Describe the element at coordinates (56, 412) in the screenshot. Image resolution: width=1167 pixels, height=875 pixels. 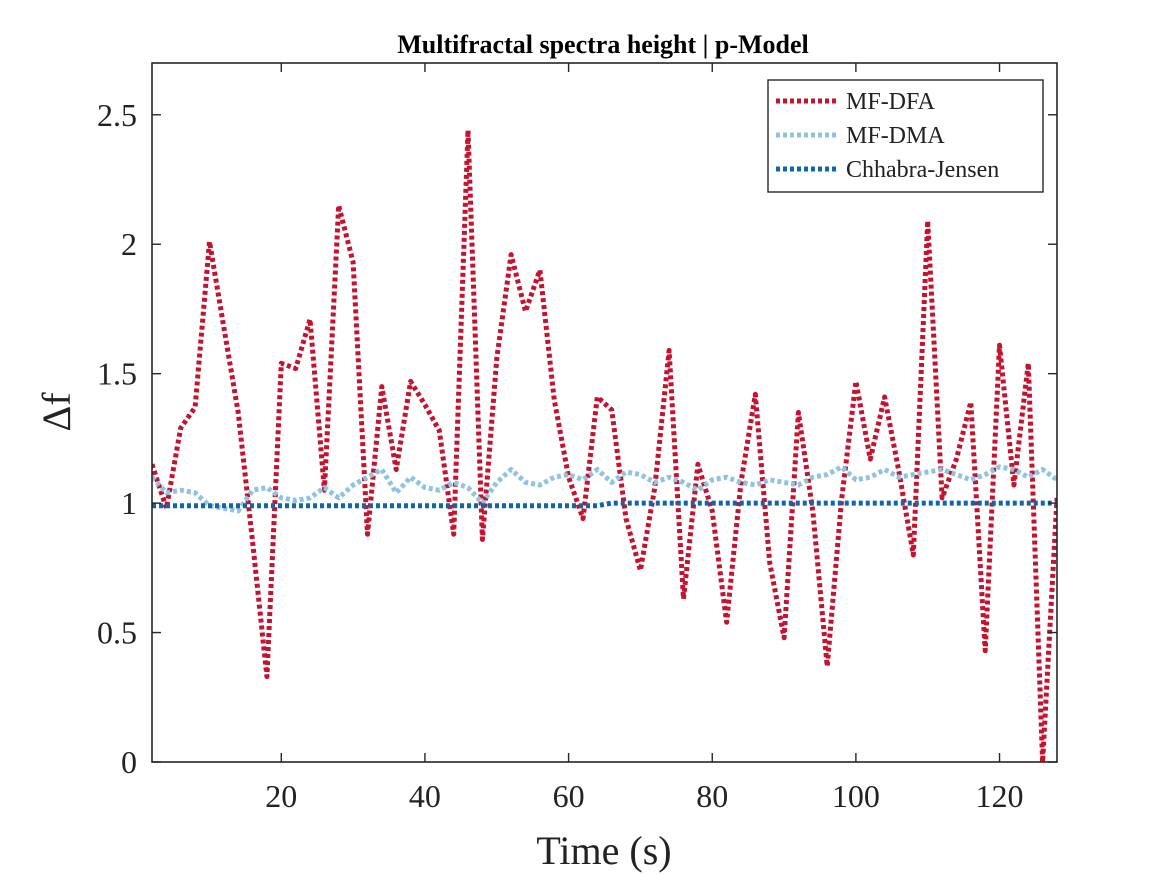
I see `y-axis-label: Δf` at that location.